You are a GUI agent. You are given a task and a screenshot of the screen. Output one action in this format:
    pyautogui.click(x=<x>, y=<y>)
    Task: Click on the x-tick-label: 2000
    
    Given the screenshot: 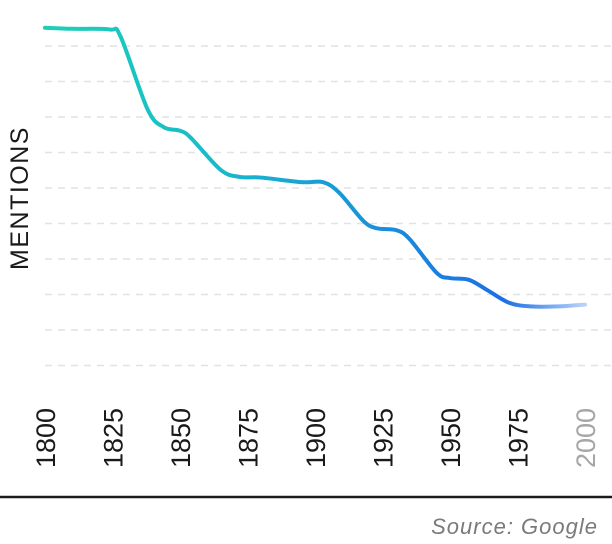 What is the action you would take?
    pyautogui.click(x=586, y=438)
    